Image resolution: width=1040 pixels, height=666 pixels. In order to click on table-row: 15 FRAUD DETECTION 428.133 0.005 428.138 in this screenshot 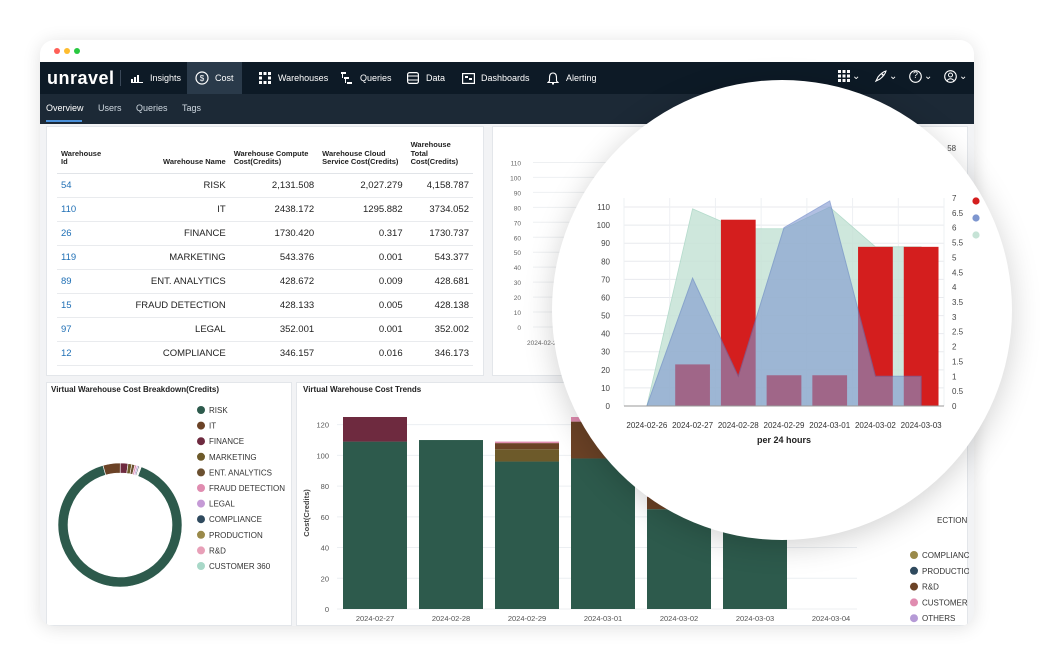, I will do `click(265, 305)`.